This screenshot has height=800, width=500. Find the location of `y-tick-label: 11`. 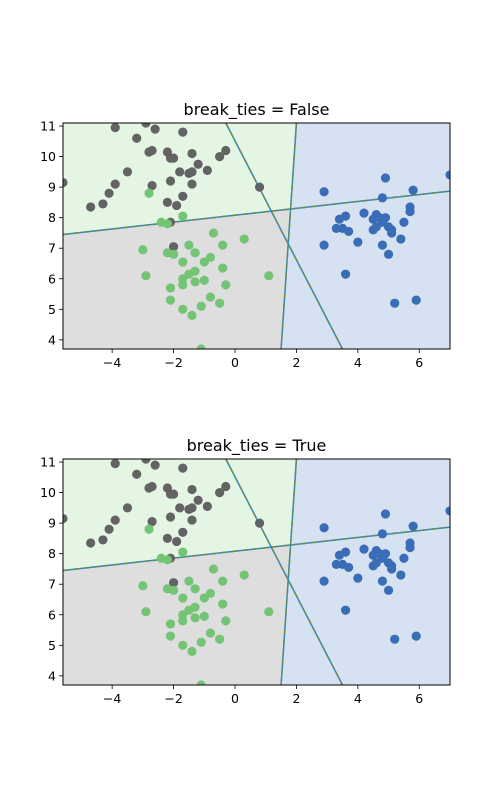

y-tick-label: 11 is located at coordinates (48, 126).